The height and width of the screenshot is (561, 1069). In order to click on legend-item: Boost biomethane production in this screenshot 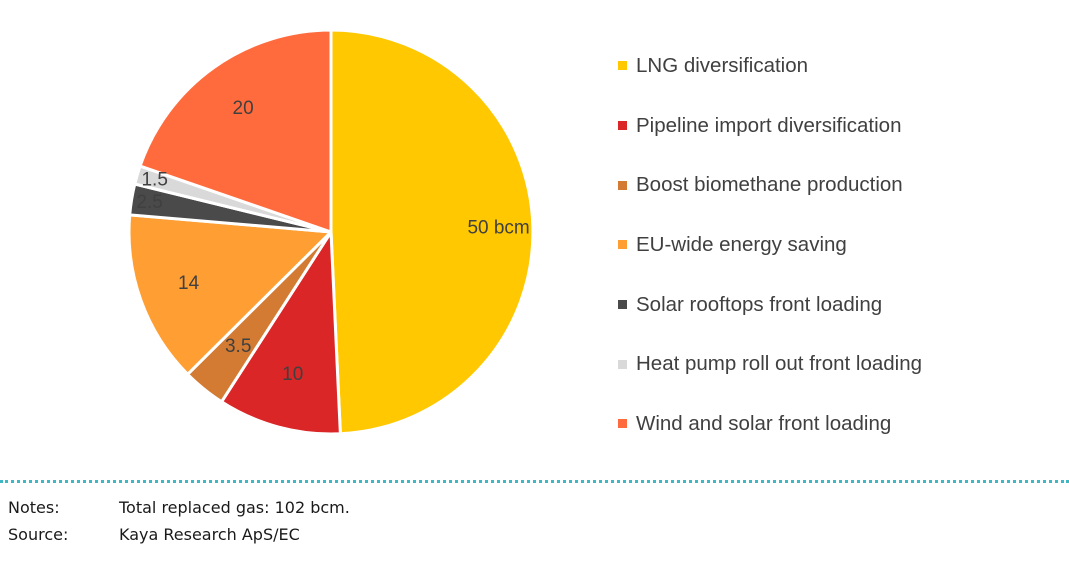, I will do `click(770, 185)`.